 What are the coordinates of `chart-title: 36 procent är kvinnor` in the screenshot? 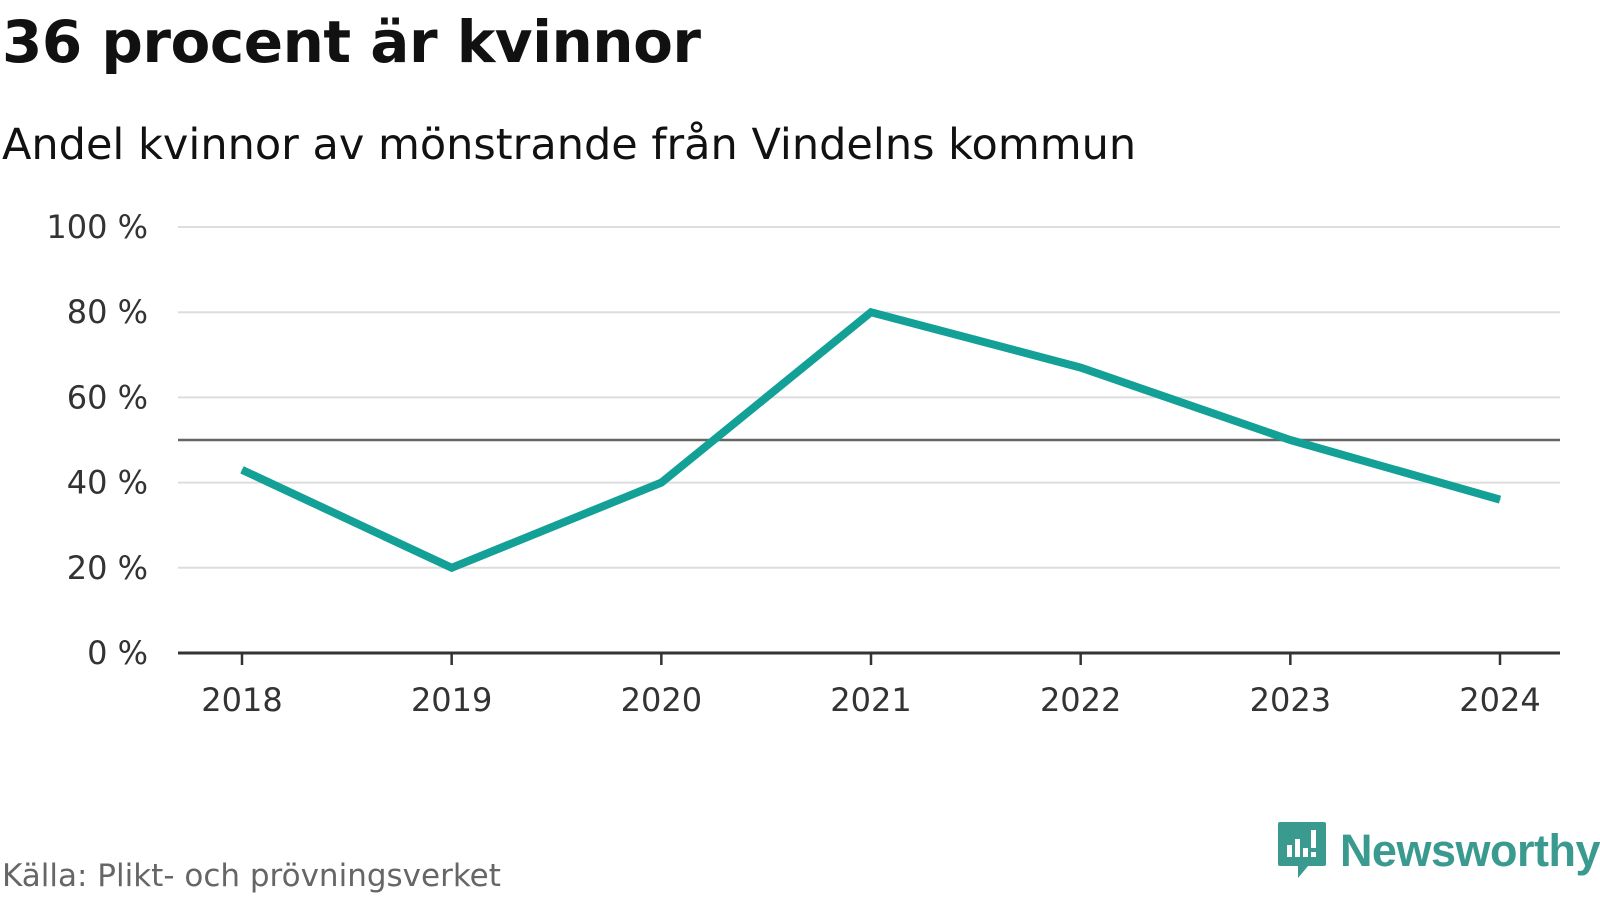 It's located at (351, 42).